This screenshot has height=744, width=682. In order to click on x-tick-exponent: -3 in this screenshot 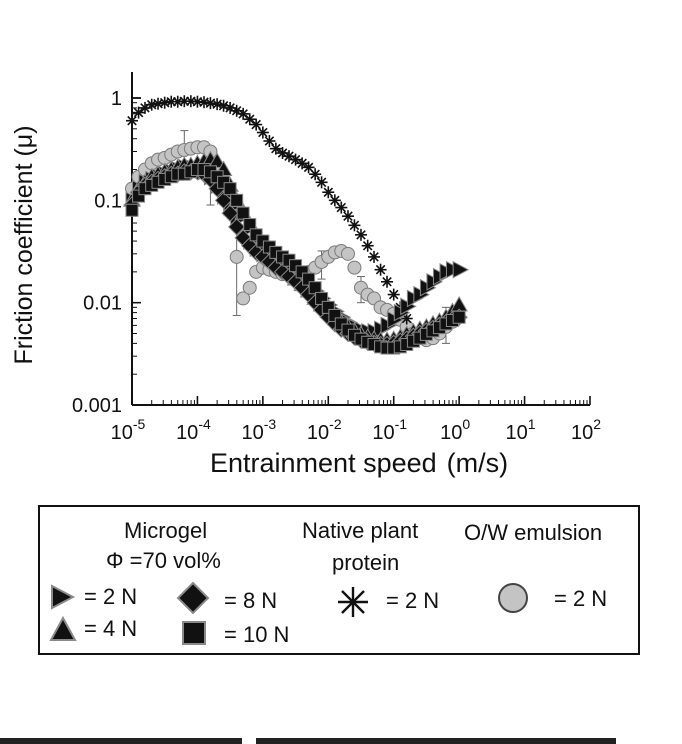, I will do `click(270, 424)`.